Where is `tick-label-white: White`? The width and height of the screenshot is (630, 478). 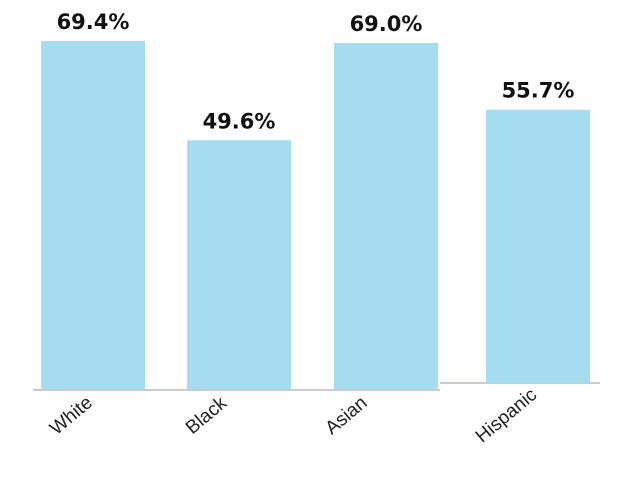 tick-label-white: White is located at coordinates (71, 415).